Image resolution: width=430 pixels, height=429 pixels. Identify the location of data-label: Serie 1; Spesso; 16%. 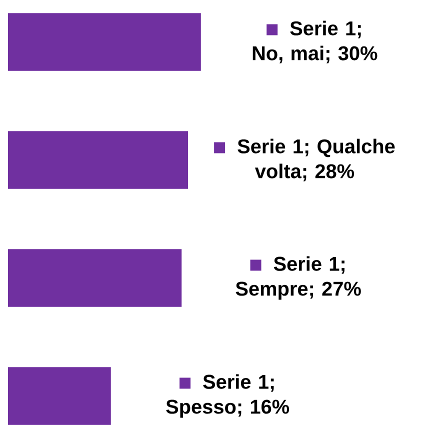
(228, 396).